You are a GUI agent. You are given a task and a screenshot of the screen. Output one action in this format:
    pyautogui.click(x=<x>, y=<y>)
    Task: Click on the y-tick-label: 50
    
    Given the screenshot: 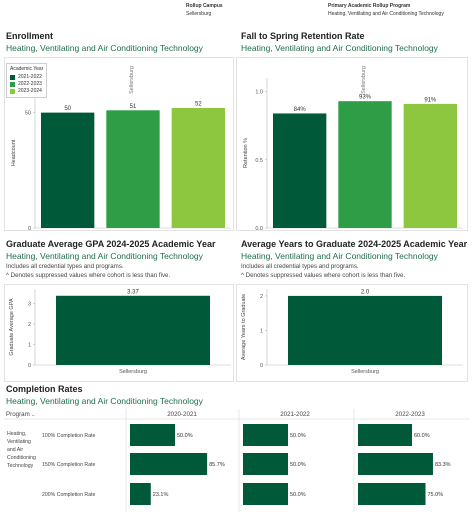 What is the action you would take?
    pyautogui.click(x=28, y=114)
    